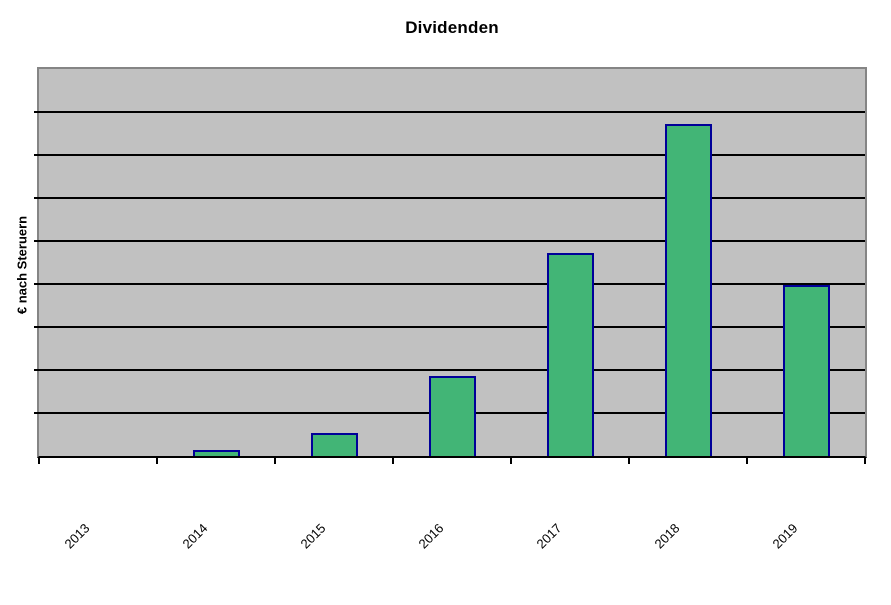  What do you see at coordinates (334, 444) in the screenshot?
I see `bar-2015` at bounding box center [334, 444].